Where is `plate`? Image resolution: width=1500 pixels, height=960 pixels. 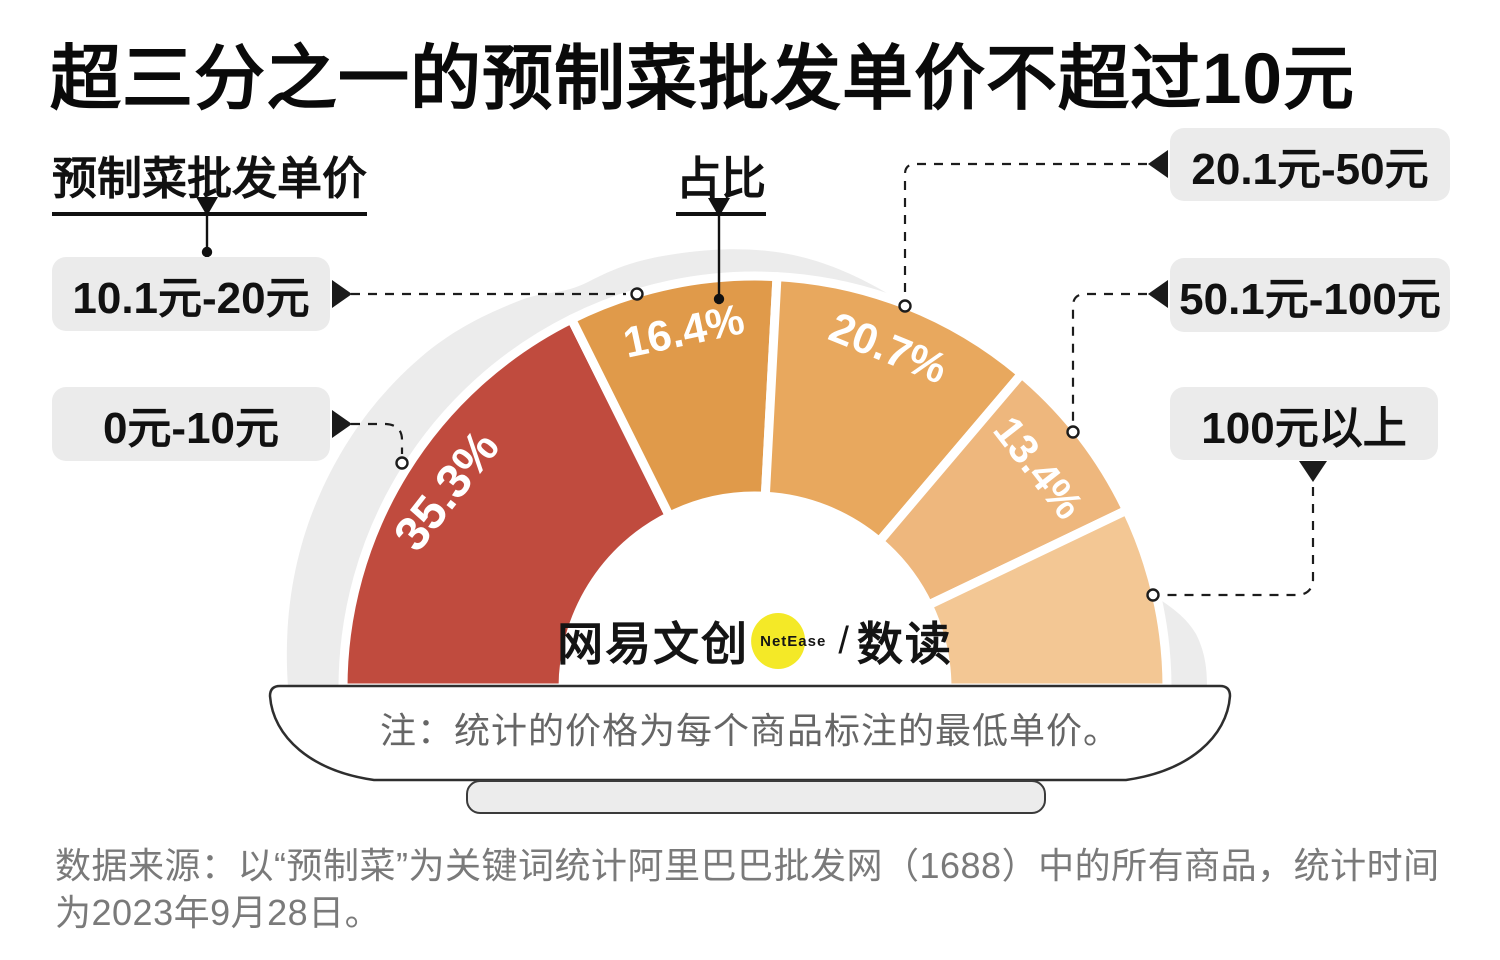 plate is located at coordinates (750, 733).